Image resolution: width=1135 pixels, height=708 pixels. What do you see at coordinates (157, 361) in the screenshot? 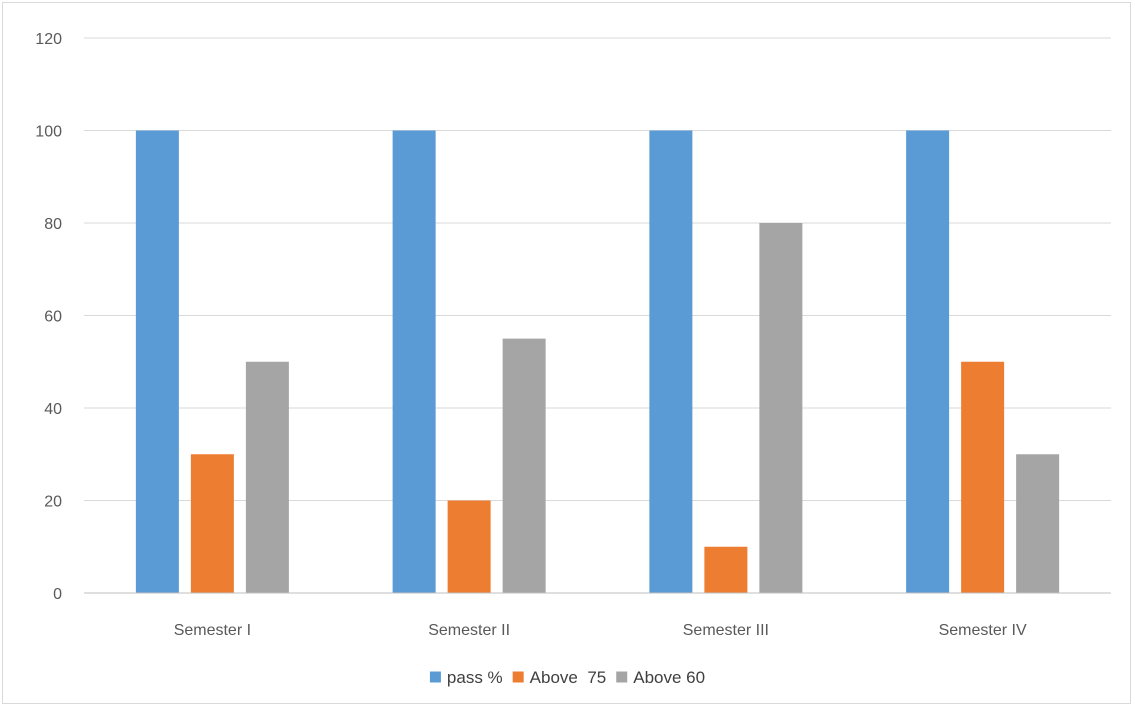
I see `bar-1-semester-i` at bounding box center [157, 361].